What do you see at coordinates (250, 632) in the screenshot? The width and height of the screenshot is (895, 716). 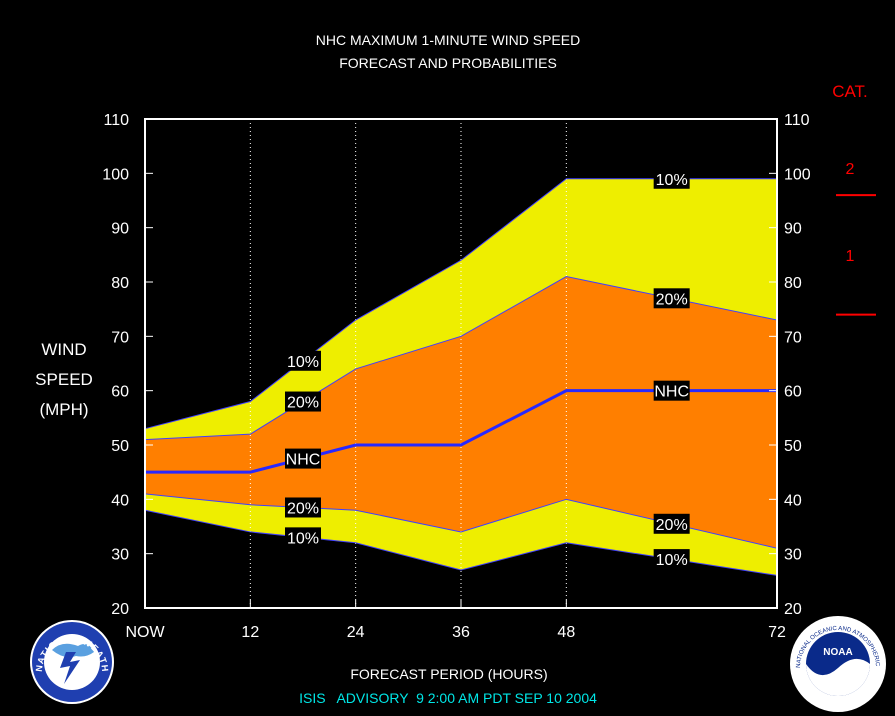 I see `x-tick-label-12: 12` at bounding box center [250, 632].